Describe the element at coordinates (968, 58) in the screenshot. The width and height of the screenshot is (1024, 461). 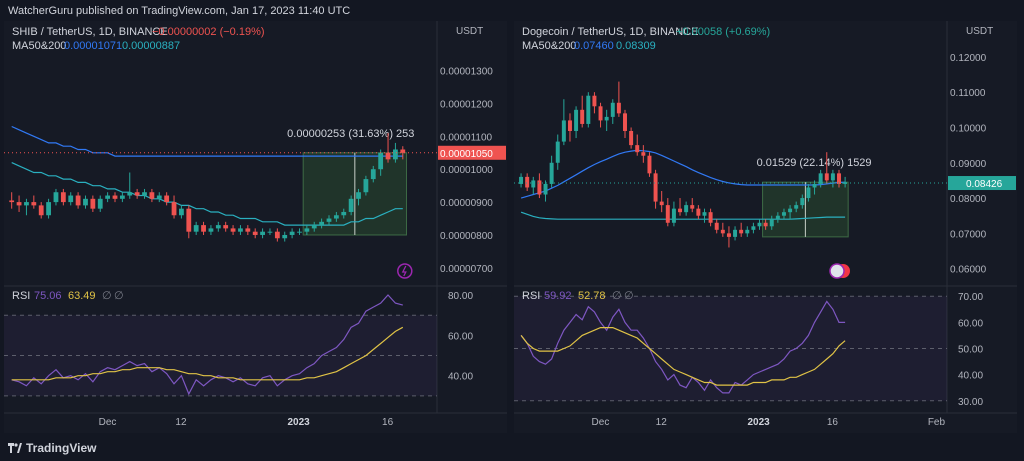
I see `price-tick-label: 0.12000` at that location.